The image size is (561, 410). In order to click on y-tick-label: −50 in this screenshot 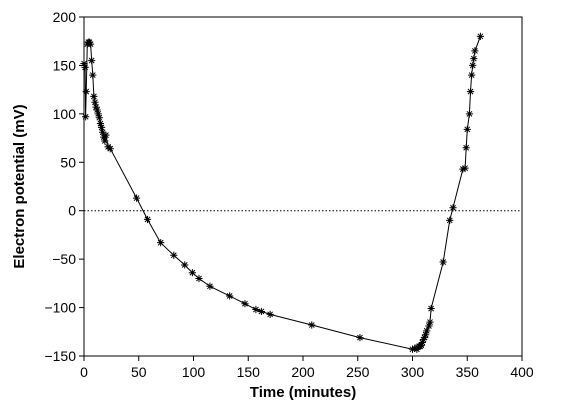, I will do `click(64, 259)`.